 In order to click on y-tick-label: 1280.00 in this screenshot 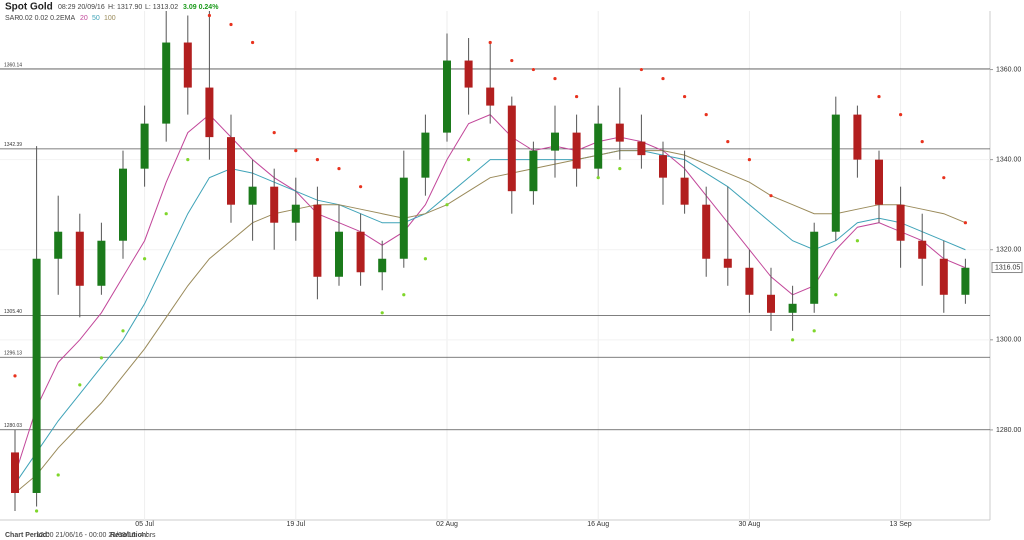, I will do `click(1008, 430)`.